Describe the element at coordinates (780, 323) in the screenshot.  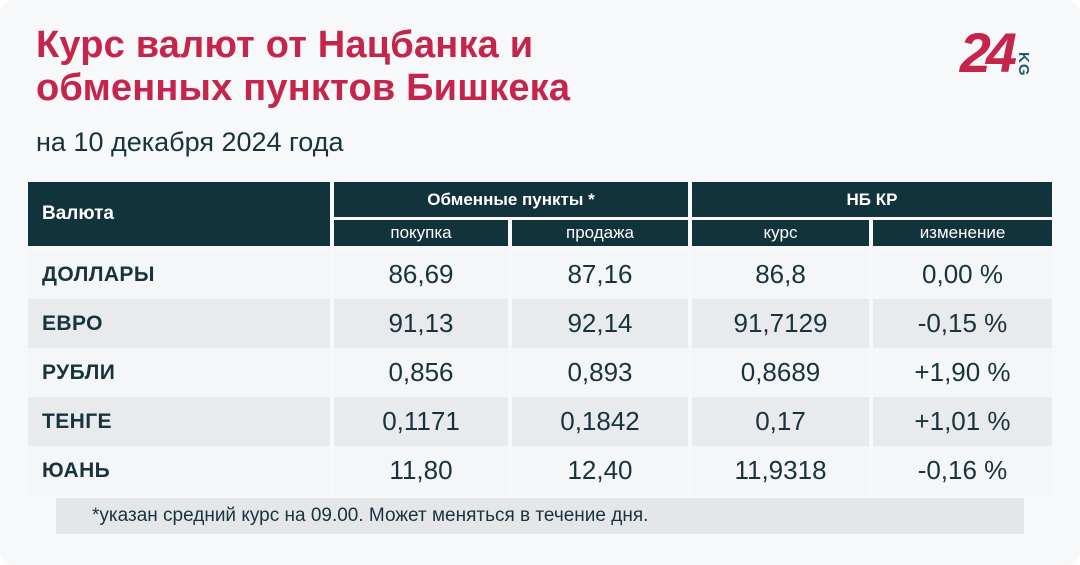
I see `table-cell-rate: 91,7129` at that location.